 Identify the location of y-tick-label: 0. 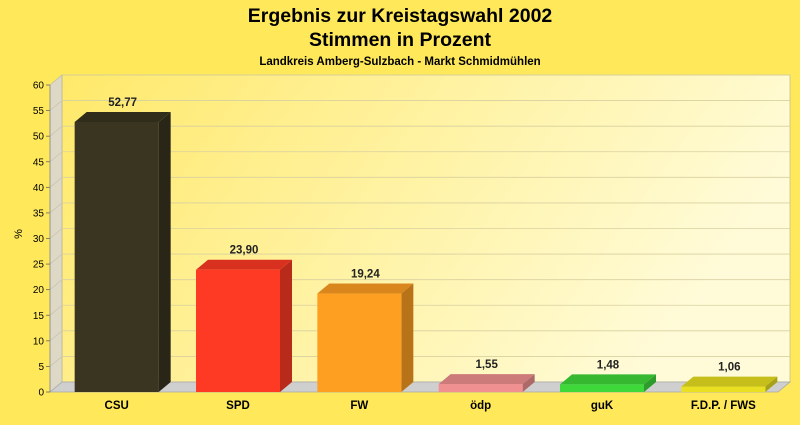
(41, 393).